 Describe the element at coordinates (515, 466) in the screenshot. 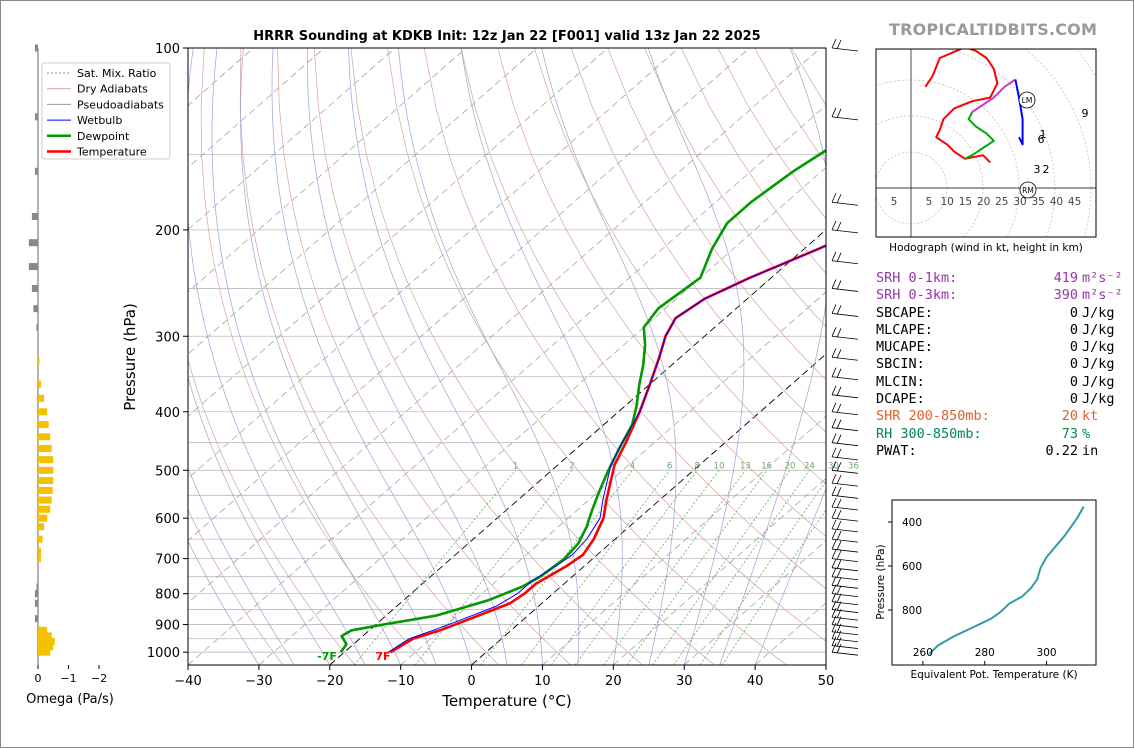

I see `mixing-ratio-label: 1` at that location.